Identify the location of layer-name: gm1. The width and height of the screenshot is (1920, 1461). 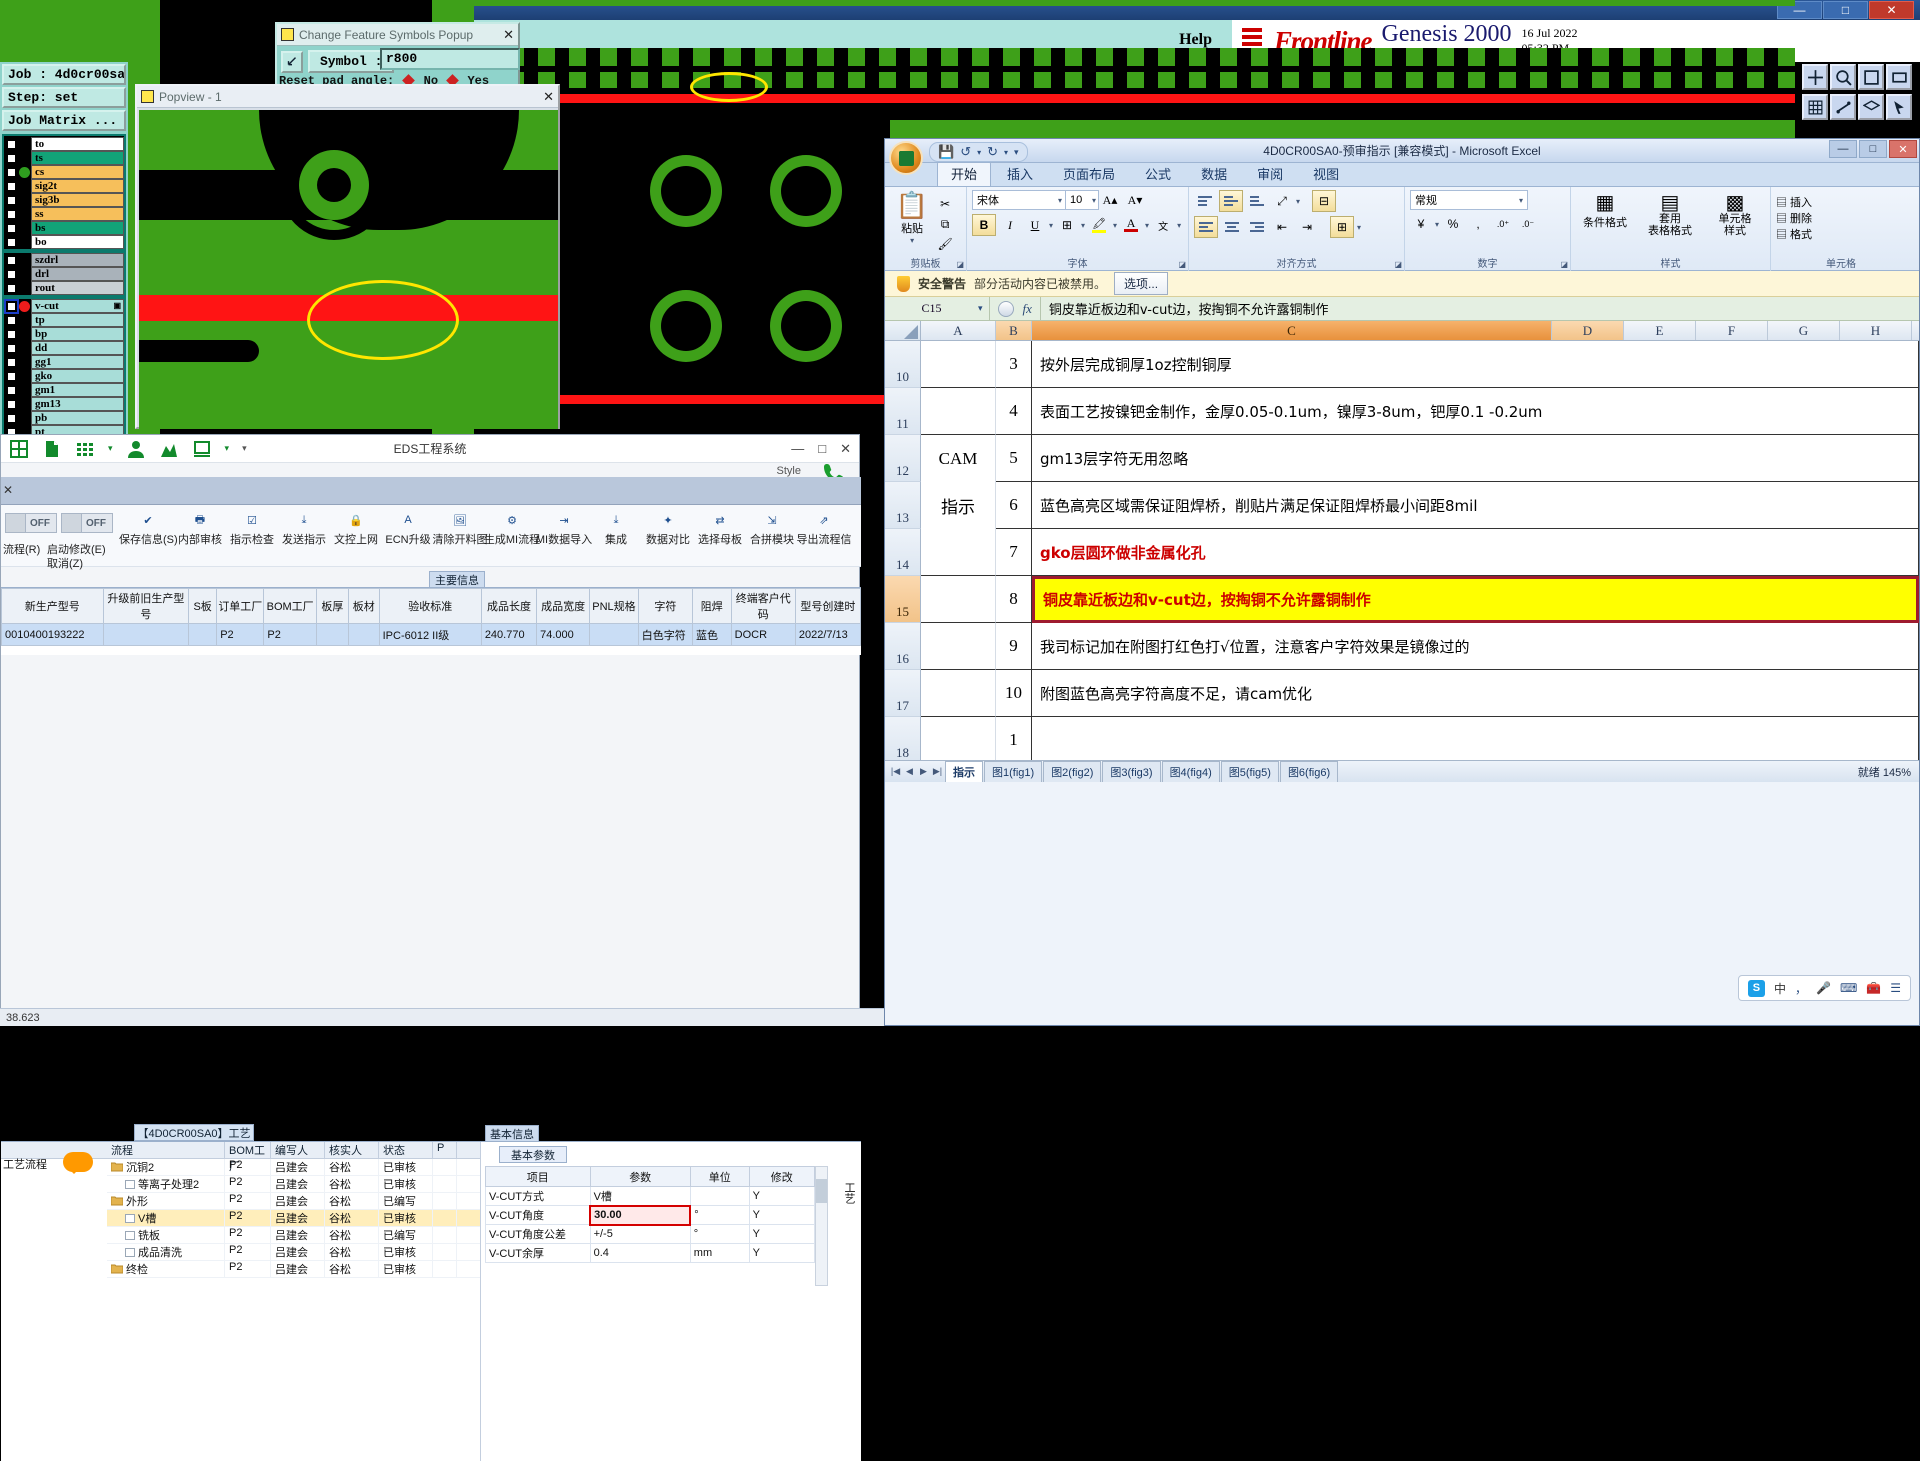
(77, 390).